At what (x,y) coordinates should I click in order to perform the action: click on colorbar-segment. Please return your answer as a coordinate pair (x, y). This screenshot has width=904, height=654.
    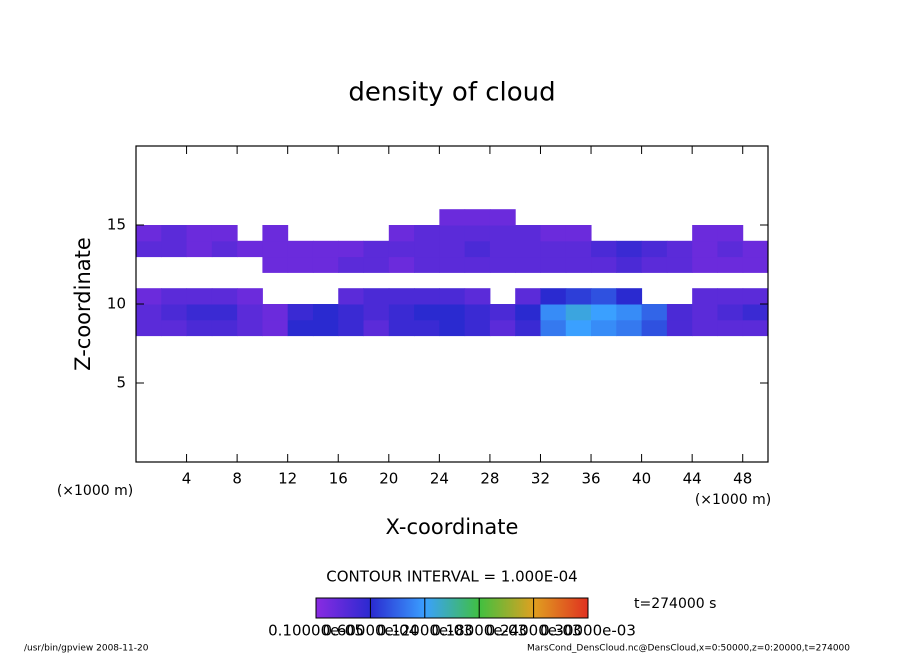
    Looking at the image, I should click on (561, 608).